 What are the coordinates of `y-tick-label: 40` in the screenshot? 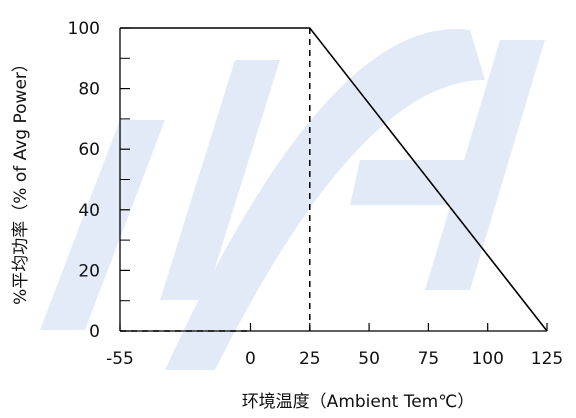 It's located at (89, 211).